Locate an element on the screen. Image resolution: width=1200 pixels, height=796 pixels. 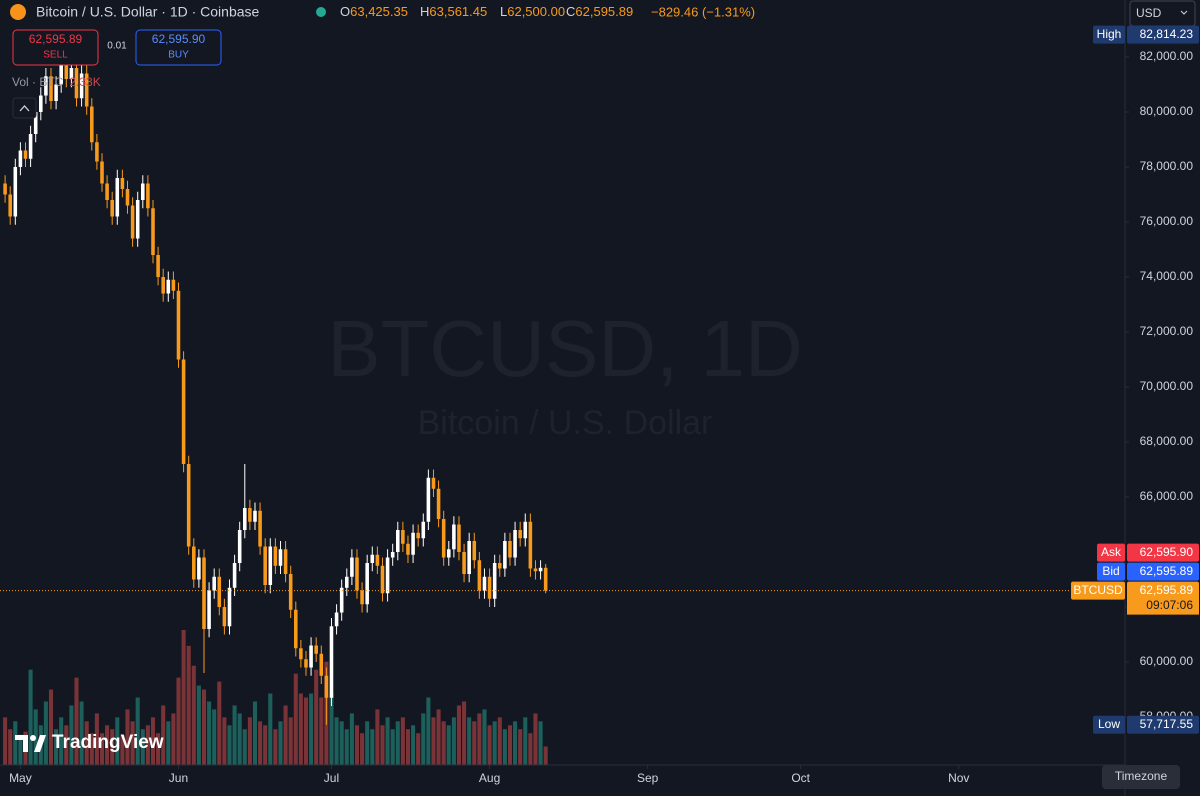
high-tag is located at coordinates (1109, 34).